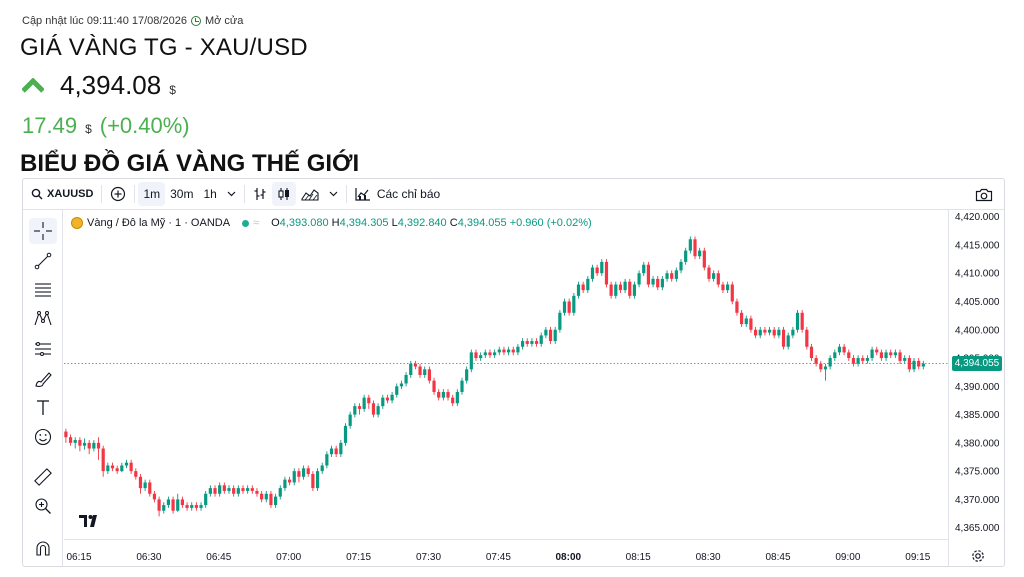  Describe the element at coordinates (260, 194) in the screenshot. I see `bars-style-button` at that location.